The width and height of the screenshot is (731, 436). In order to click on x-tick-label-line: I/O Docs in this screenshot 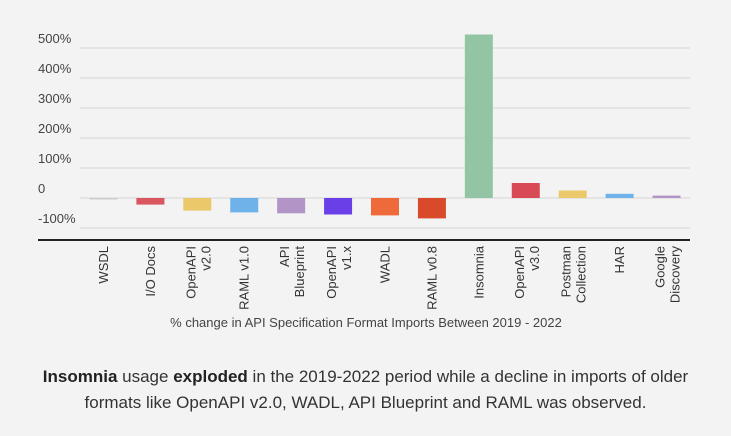, I will do `click(150, 271)`.